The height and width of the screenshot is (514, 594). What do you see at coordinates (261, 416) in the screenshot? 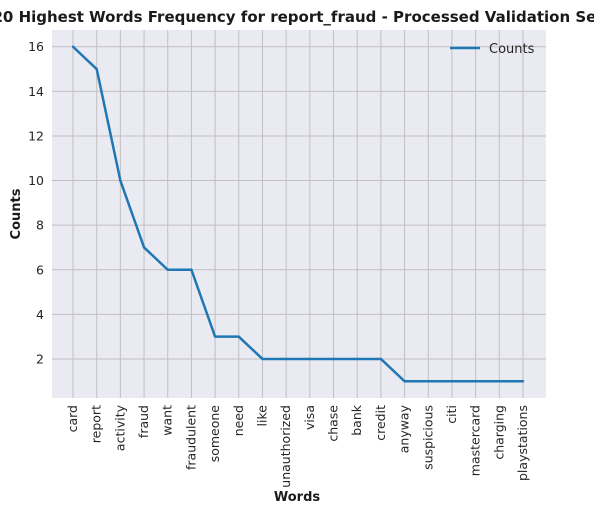
I see `x-tick-label: like` at bounding box center [261, 416].